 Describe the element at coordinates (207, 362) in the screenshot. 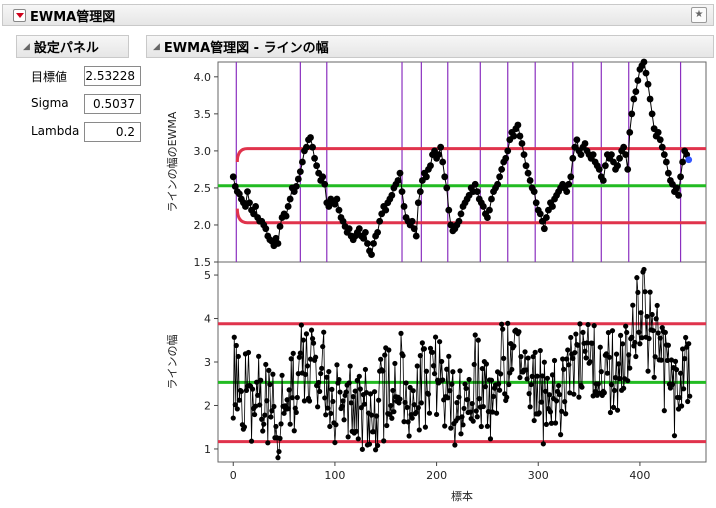

I see `raw-y-tick-label: 3` at that location.